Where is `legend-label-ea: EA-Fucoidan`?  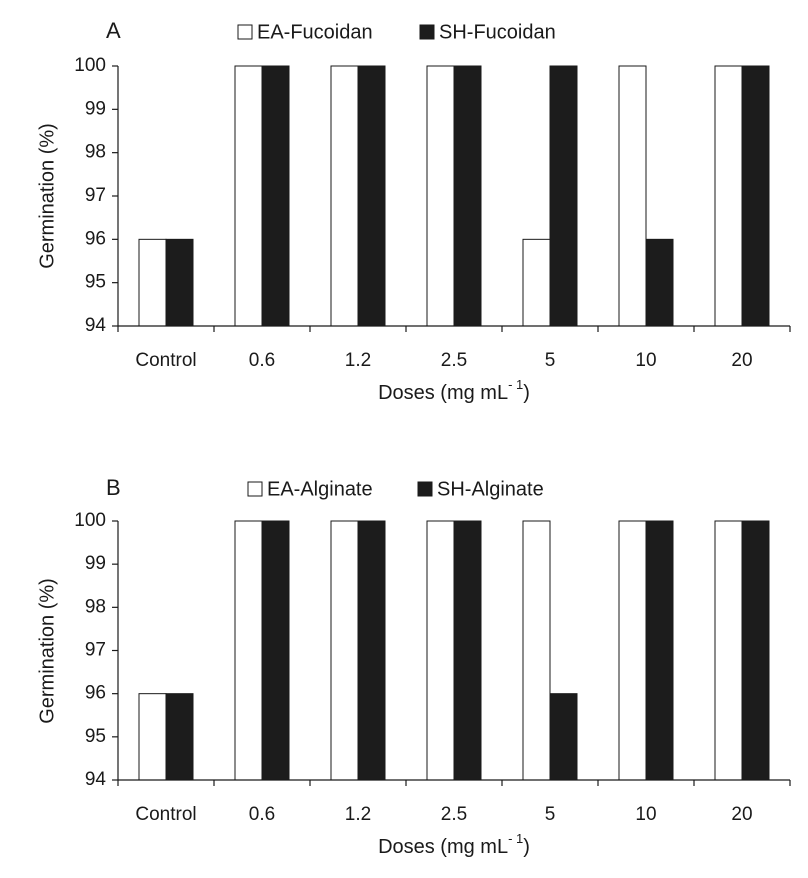
legend-label-ea: EA-Fucoidan is located at coordinates (315, 32).